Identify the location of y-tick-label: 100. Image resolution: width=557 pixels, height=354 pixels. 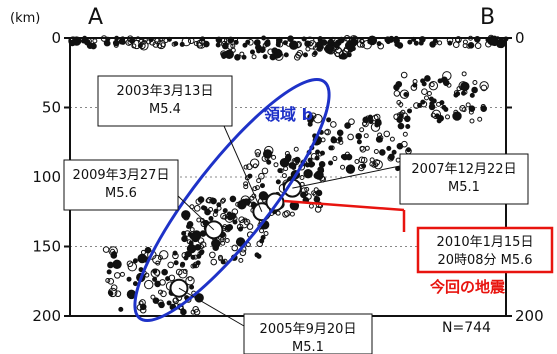
(46, 177).